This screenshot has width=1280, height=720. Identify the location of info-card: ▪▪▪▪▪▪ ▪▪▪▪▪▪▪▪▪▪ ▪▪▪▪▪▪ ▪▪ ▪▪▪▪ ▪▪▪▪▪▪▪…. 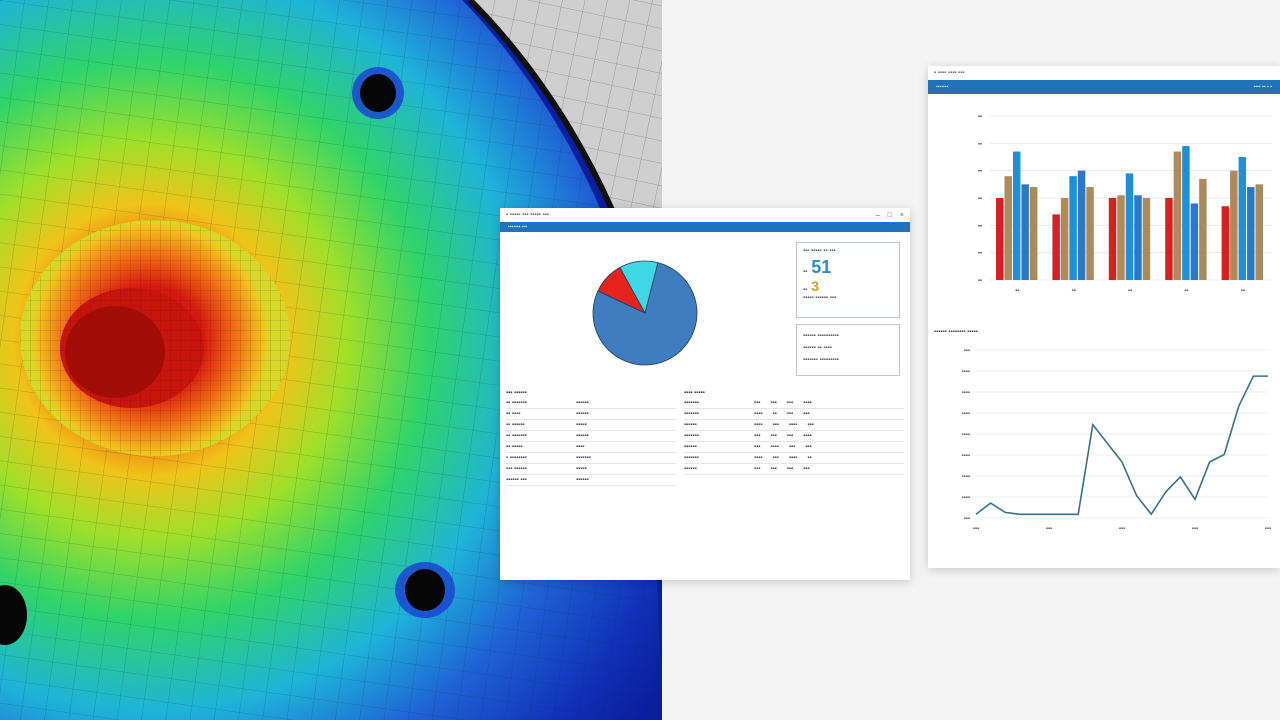
(848, 350).